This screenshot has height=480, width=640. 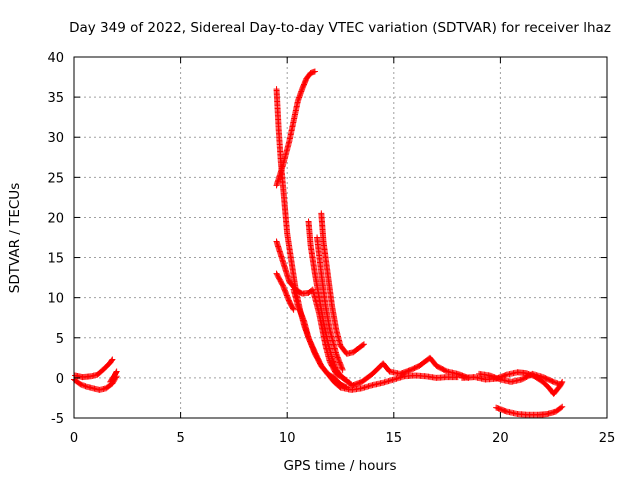 What do you see at coordinates (55, 259) in the screenshot?
I see `y-tick-label: 15` at bounding box center [55, 259].